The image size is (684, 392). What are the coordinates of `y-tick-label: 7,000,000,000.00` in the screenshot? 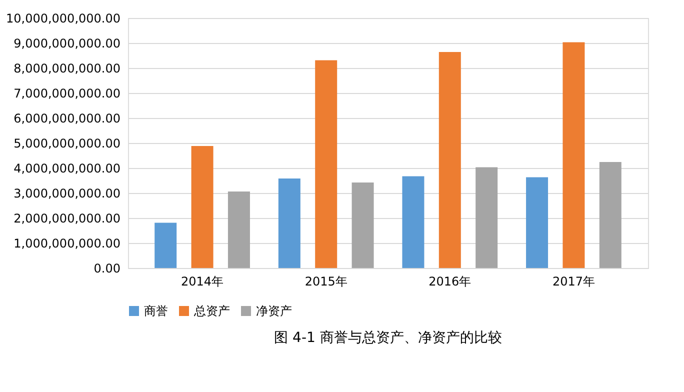 It's located at (67, 93).